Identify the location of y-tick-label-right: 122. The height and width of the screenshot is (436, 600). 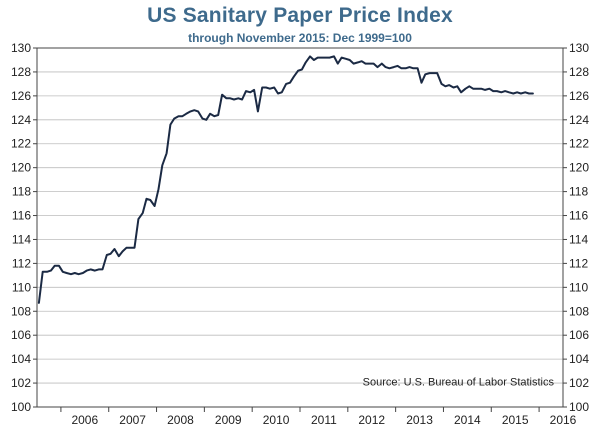
(579, 144).